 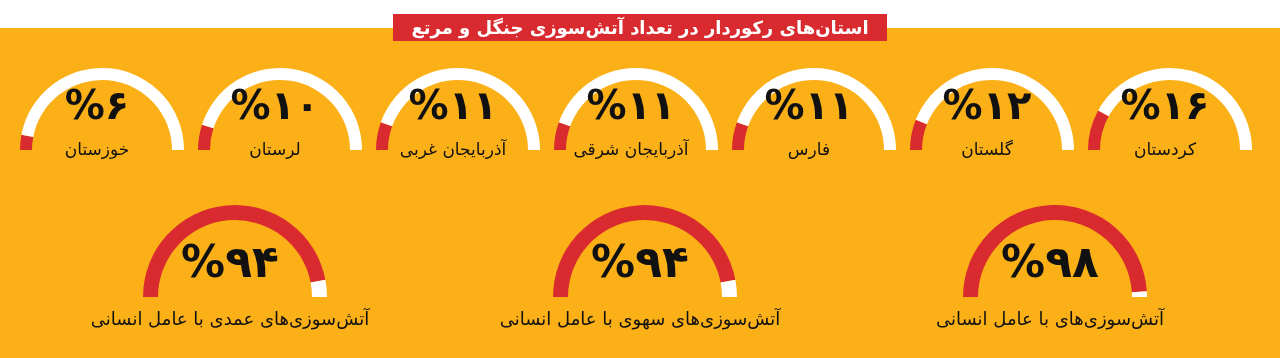 What do you see at coordinates (640, 27) in the screenshot?
I see `text: استان‌های رکوردار در تعداد آتش‌سوزی جنگل و مرتع` at bounding box center [640, 27].